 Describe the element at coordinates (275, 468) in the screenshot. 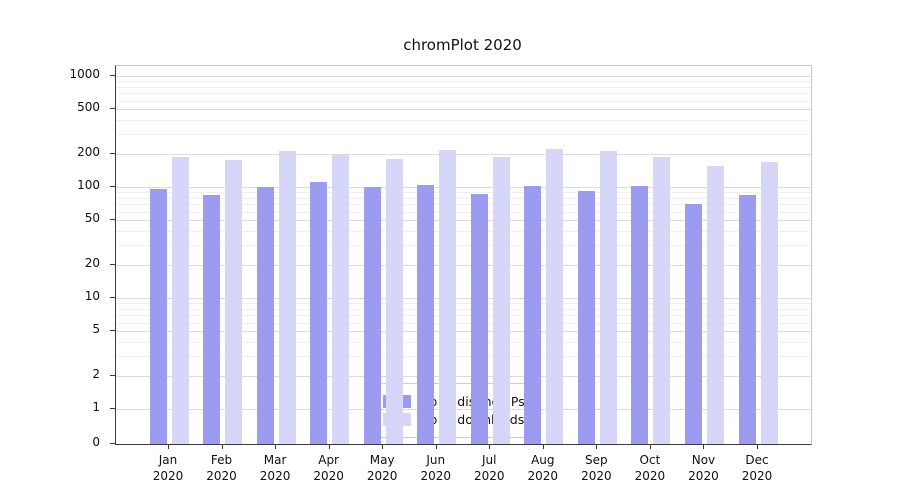

I see `x-axis-tick-label: Mar 2020` at that location.